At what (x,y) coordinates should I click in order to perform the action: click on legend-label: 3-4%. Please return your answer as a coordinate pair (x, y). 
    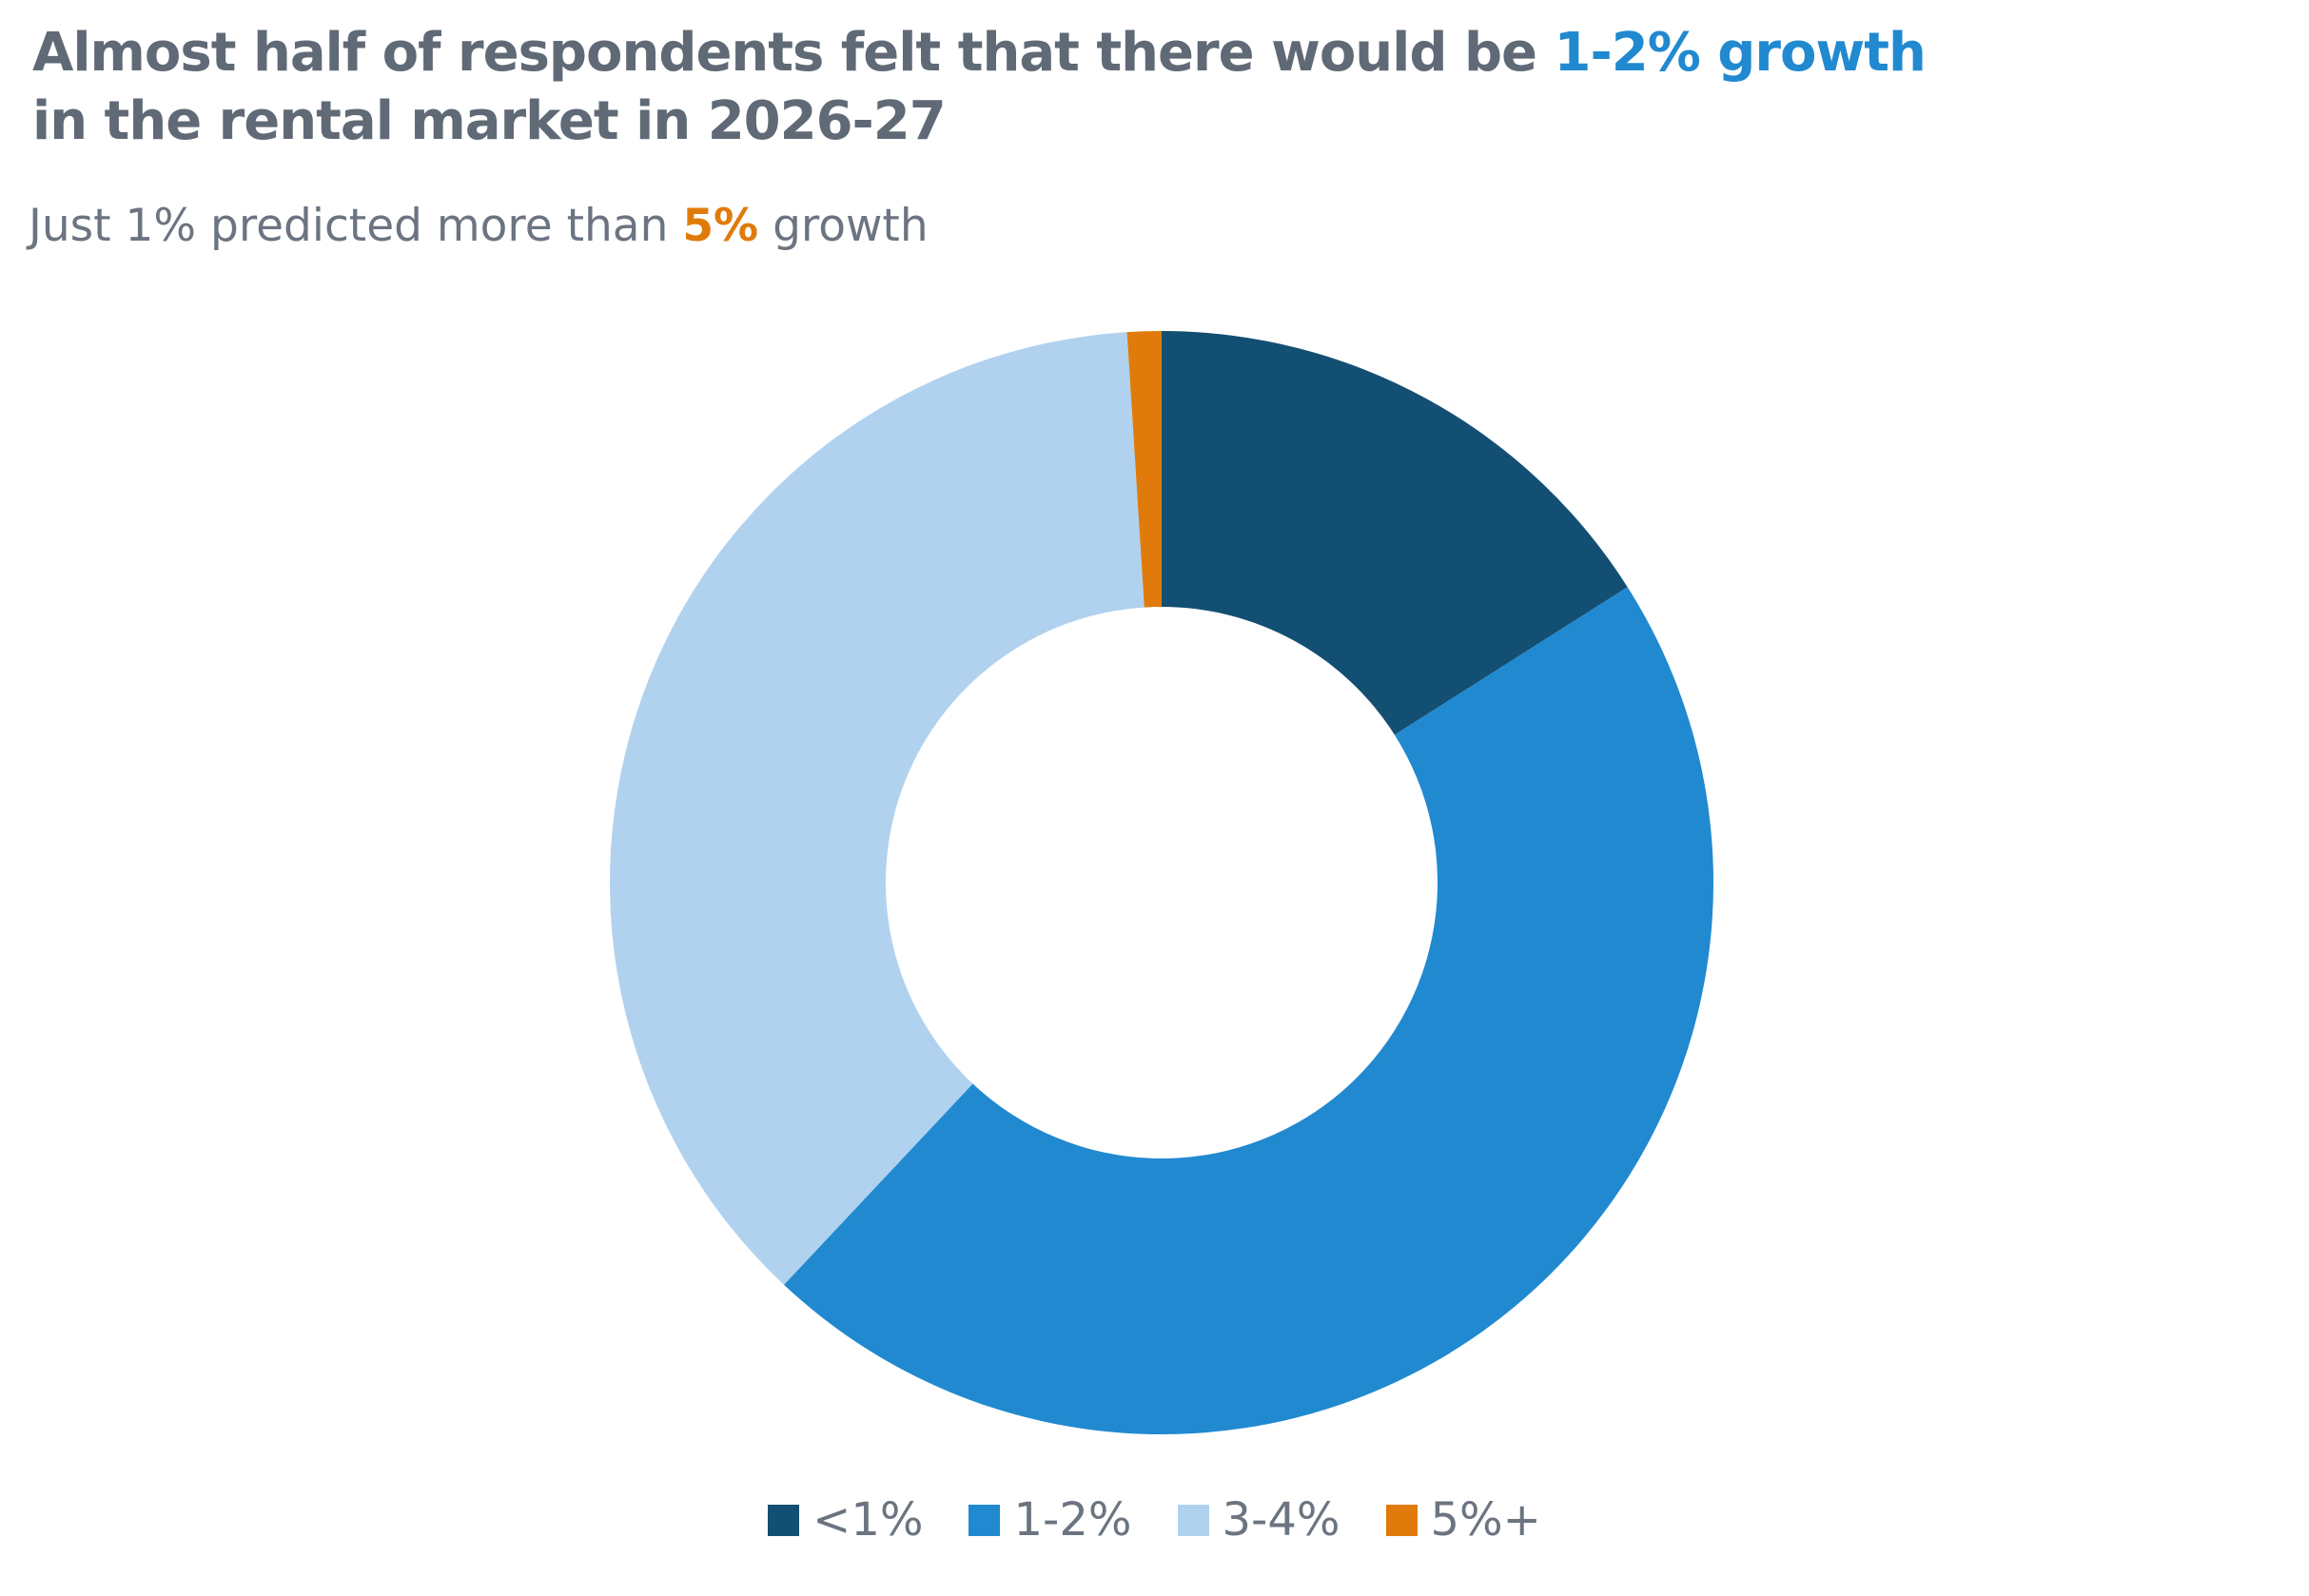
    Looking at the image, I should click on (1281, 1520).